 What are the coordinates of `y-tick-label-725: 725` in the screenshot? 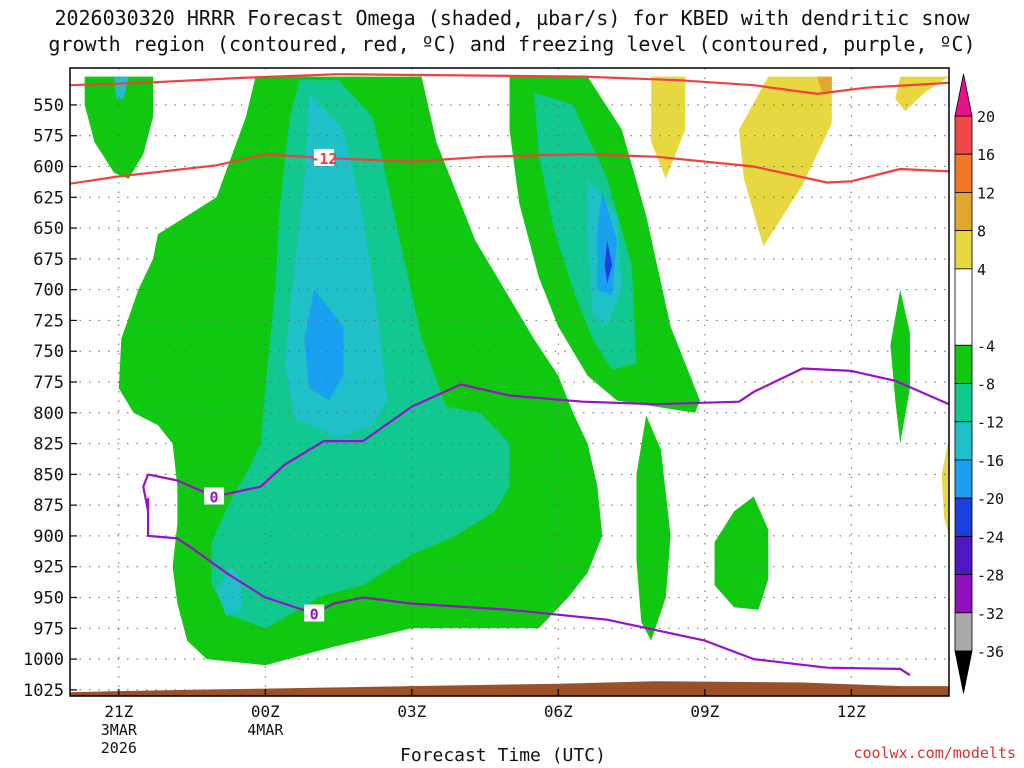 It's located at (48, 321).